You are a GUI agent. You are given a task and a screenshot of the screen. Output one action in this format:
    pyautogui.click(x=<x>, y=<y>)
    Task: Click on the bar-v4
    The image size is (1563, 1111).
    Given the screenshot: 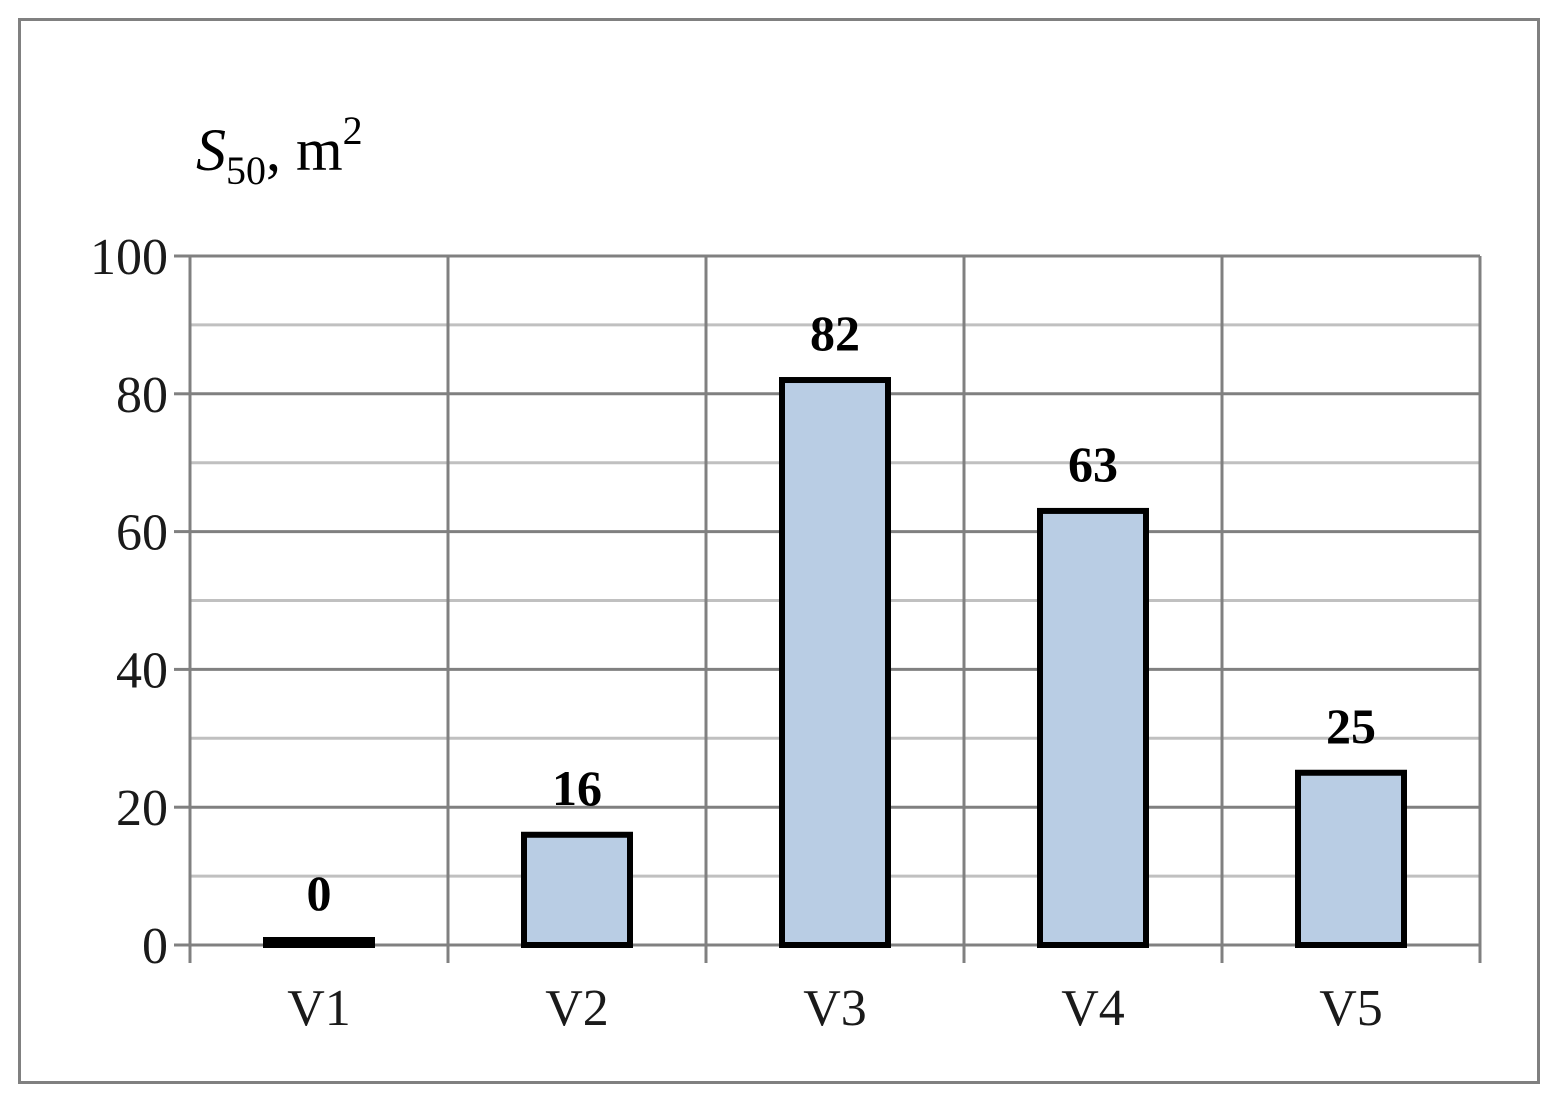 What is the action you would take?
    pyautogui.click(x=1093, y=727)
    